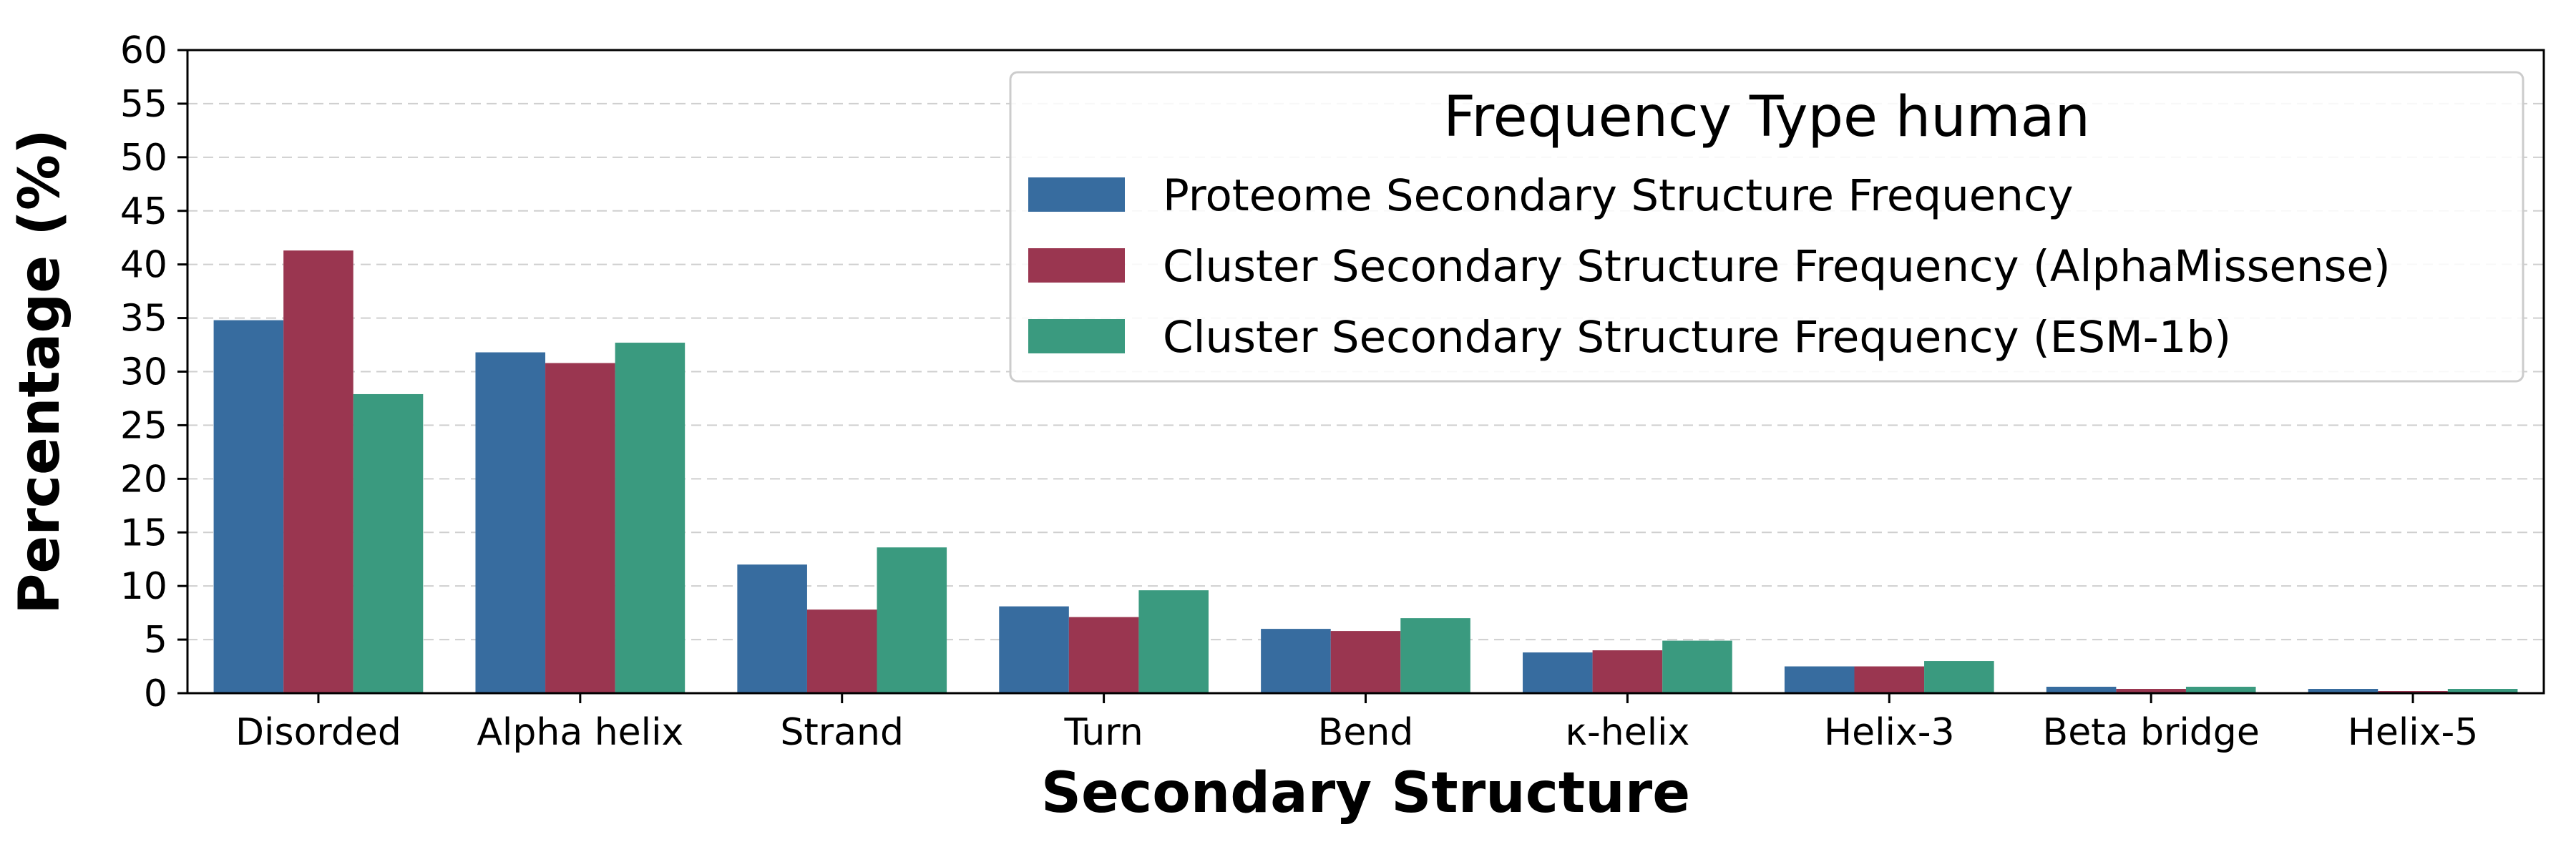 This screenshot has width=2576, height=862. Describe the element at coordinates (155, 640) in the screenshot. I see `y-tick-label: 5` at that location.